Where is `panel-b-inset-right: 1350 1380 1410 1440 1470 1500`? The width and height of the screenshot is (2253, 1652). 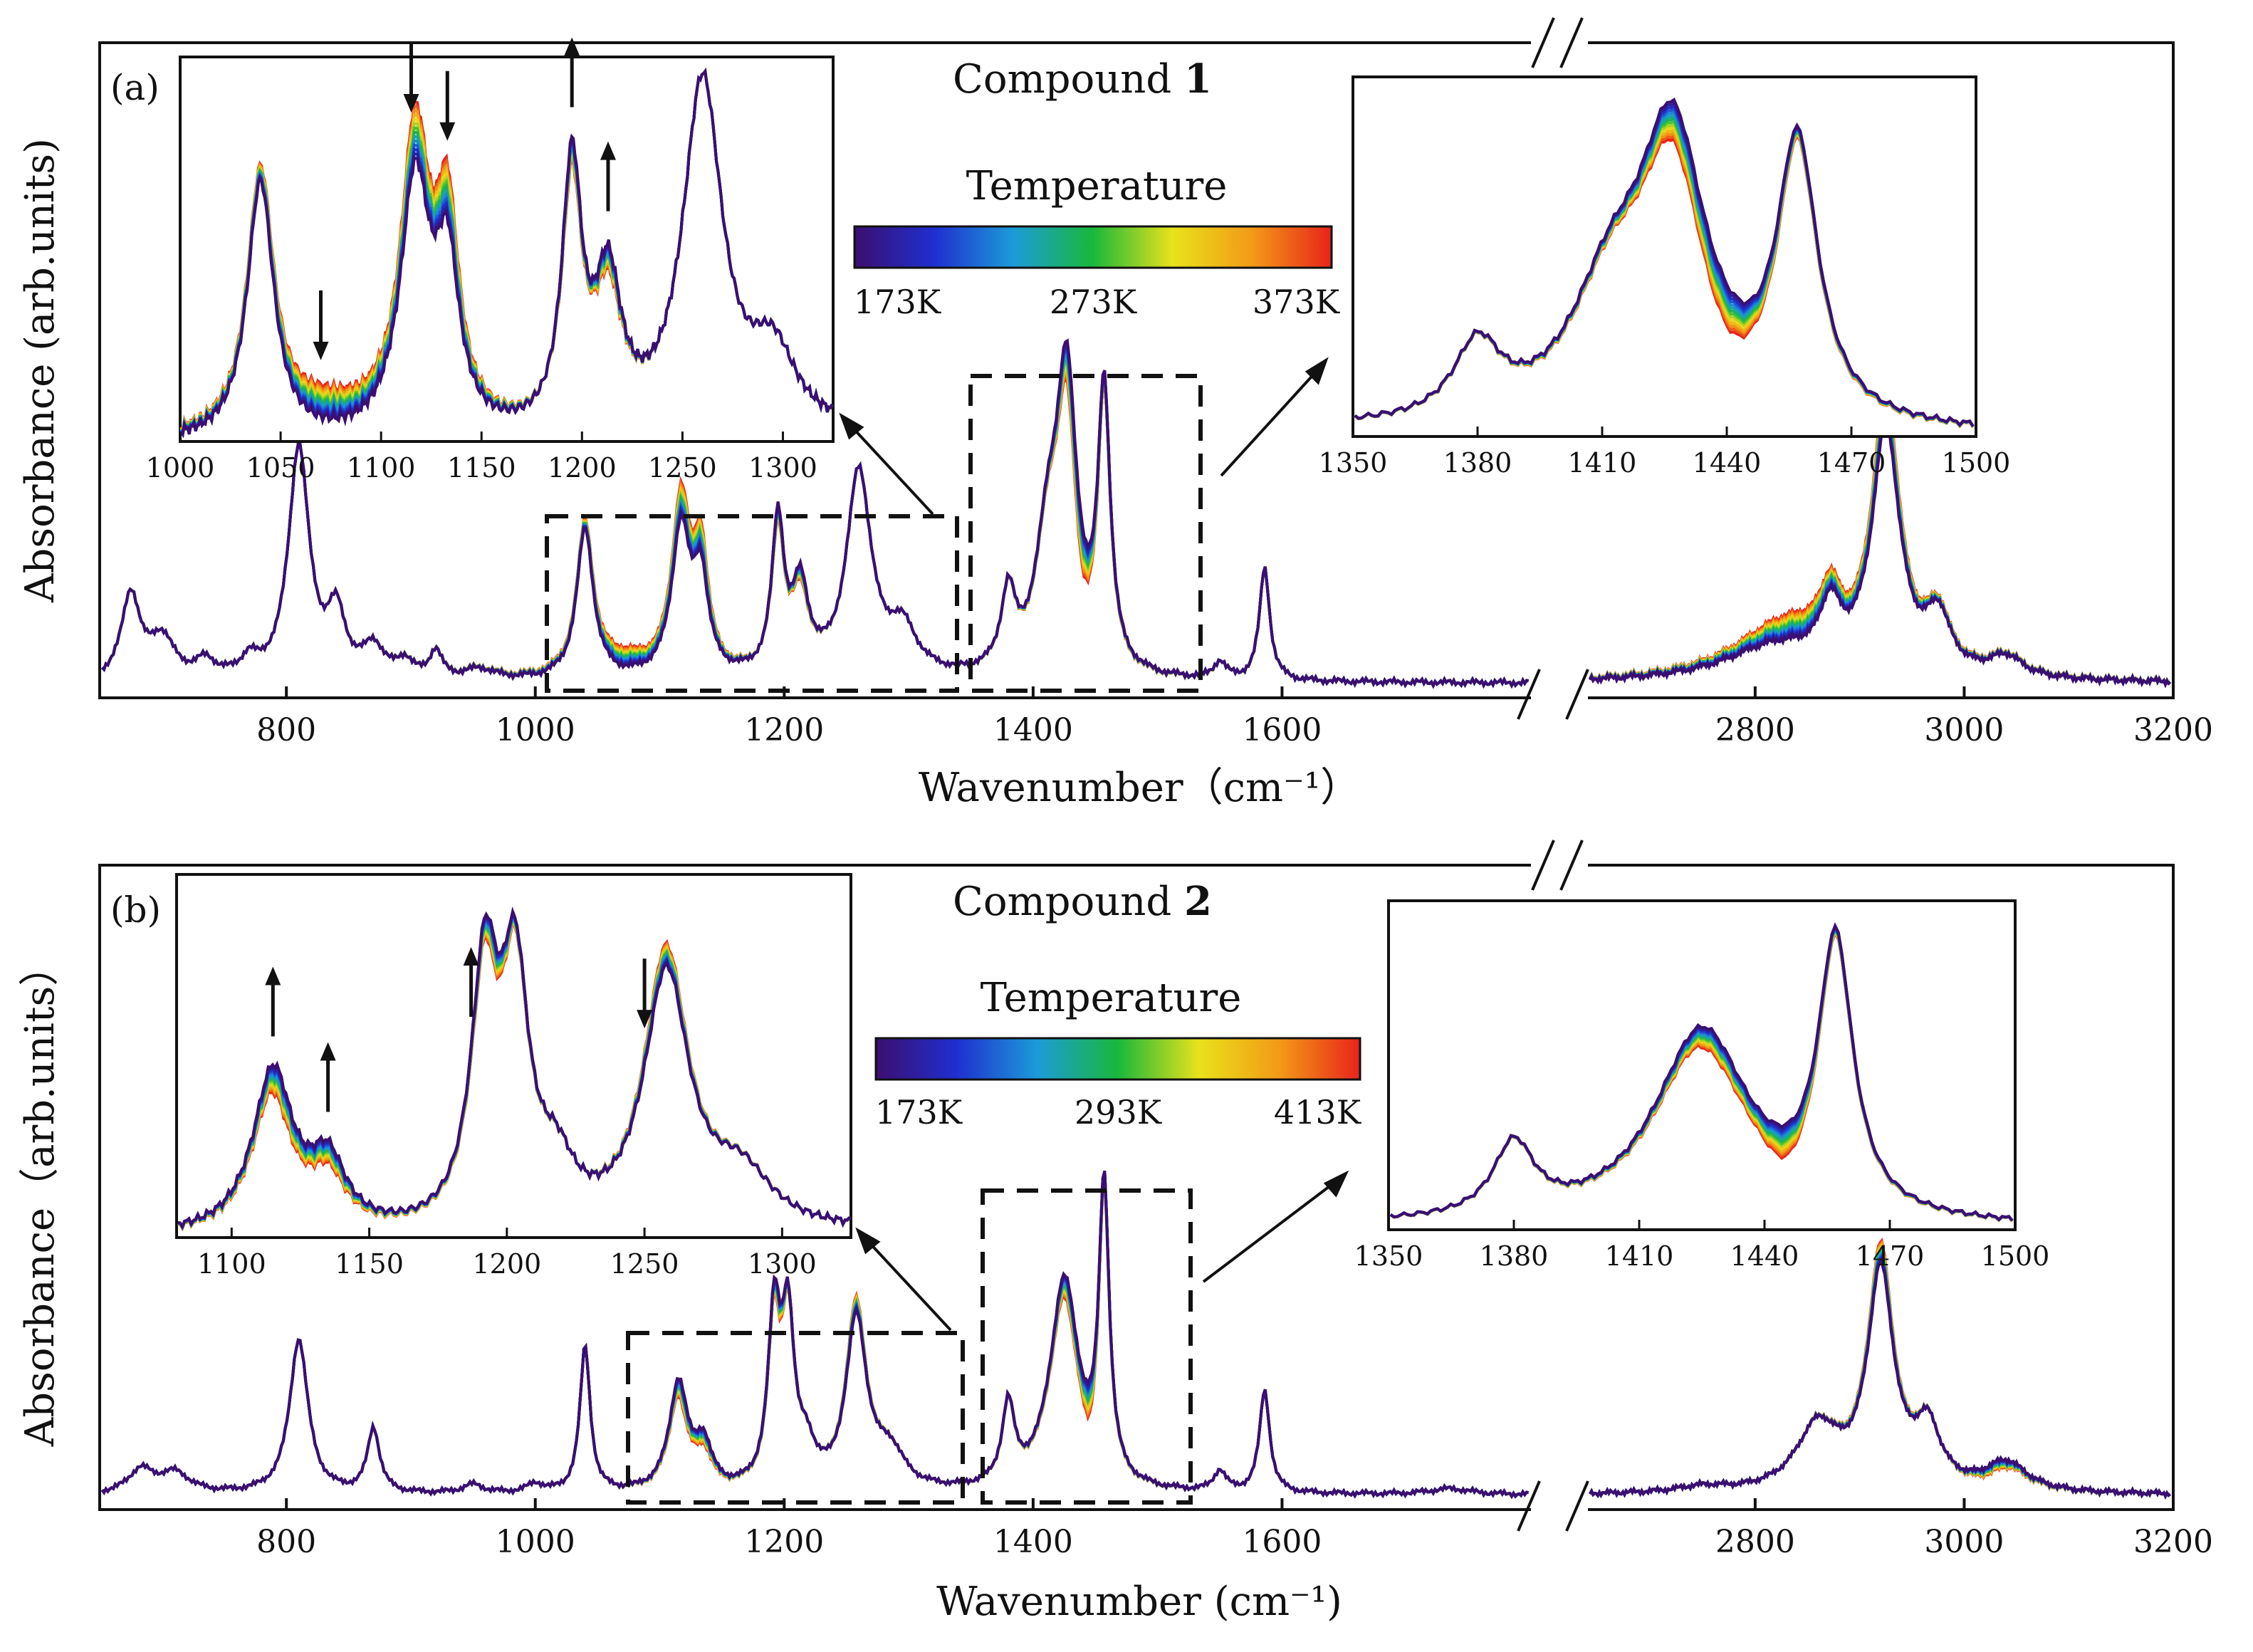
panel-b-inset-right: 1350 1380 1410 1440 1470 1500 is located at coordinates (1702, 1085).